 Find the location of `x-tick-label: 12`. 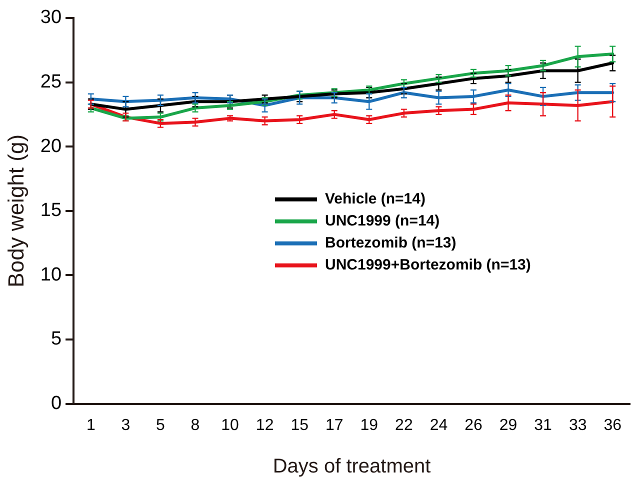

x-tick-label: 12 is located at coordinates (265, 425).